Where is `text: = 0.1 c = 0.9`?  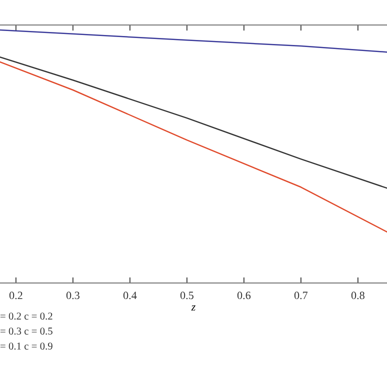 text: = 0.1 c = 0.9 is located at coordinates (26, 346).